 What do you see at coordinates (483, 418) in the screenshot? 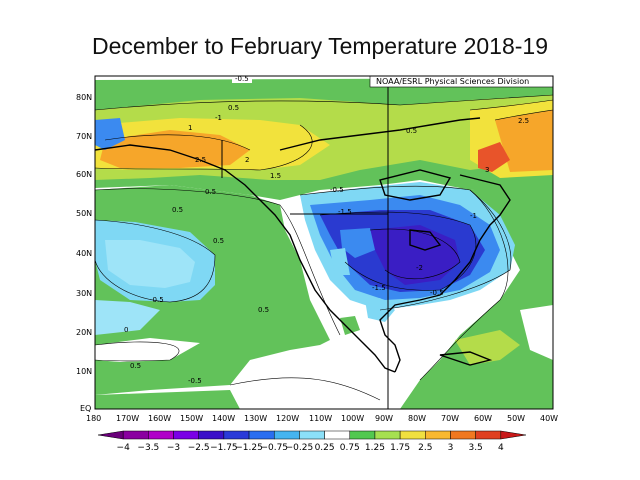
I see `lon-label: 60W` at bounding box center [483, 418].